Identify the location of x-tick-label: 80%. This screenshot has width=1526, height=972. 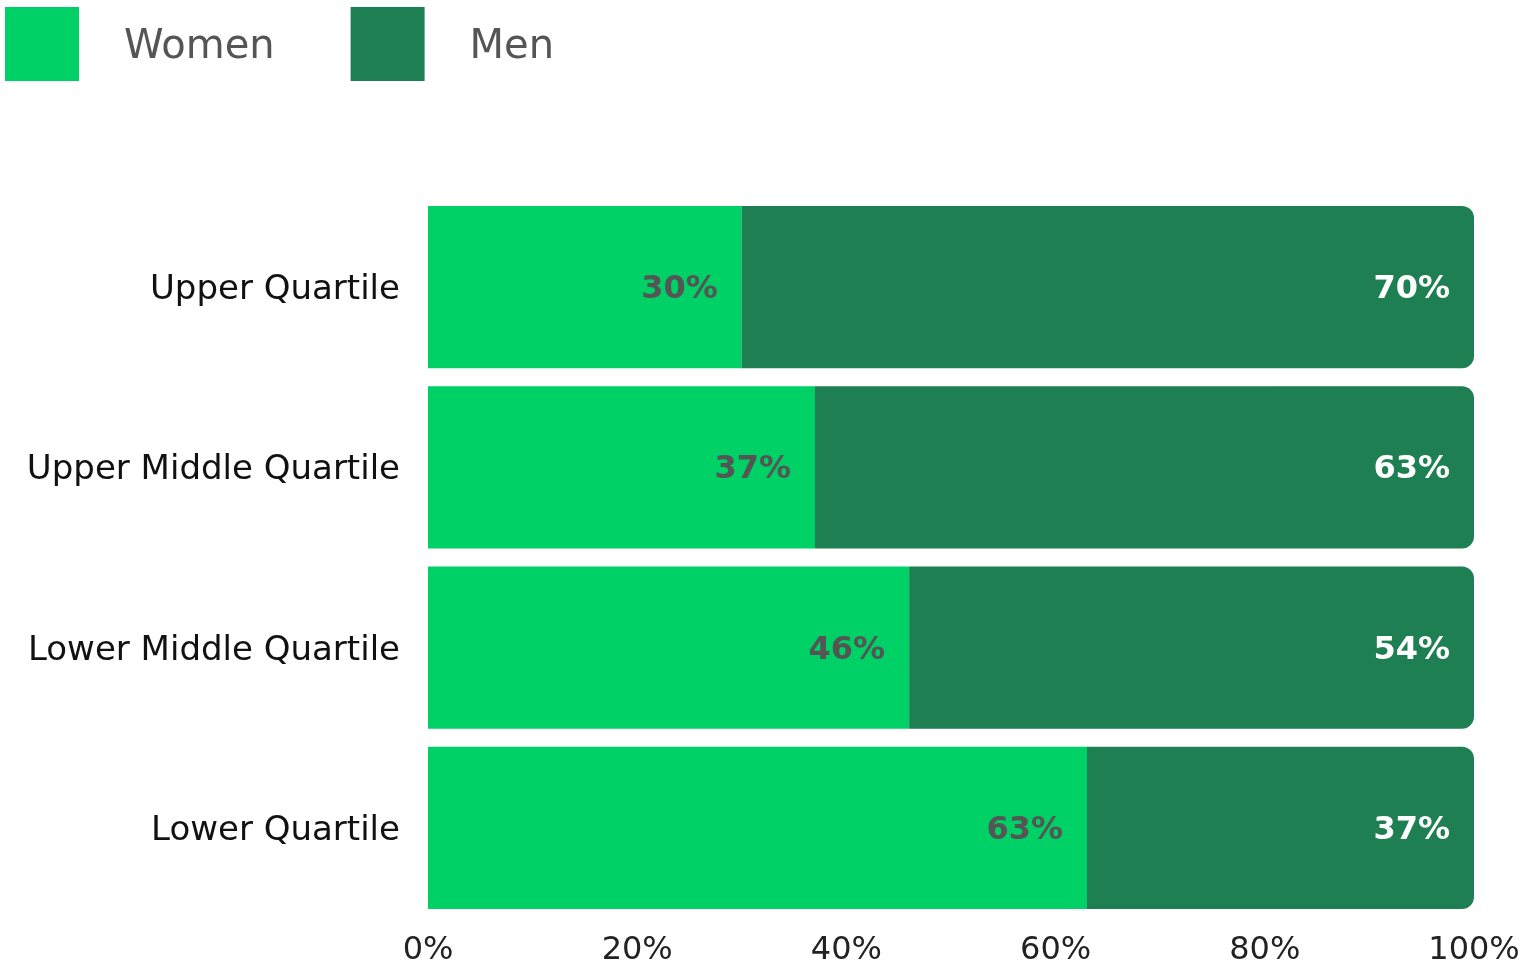
(1265, 948).